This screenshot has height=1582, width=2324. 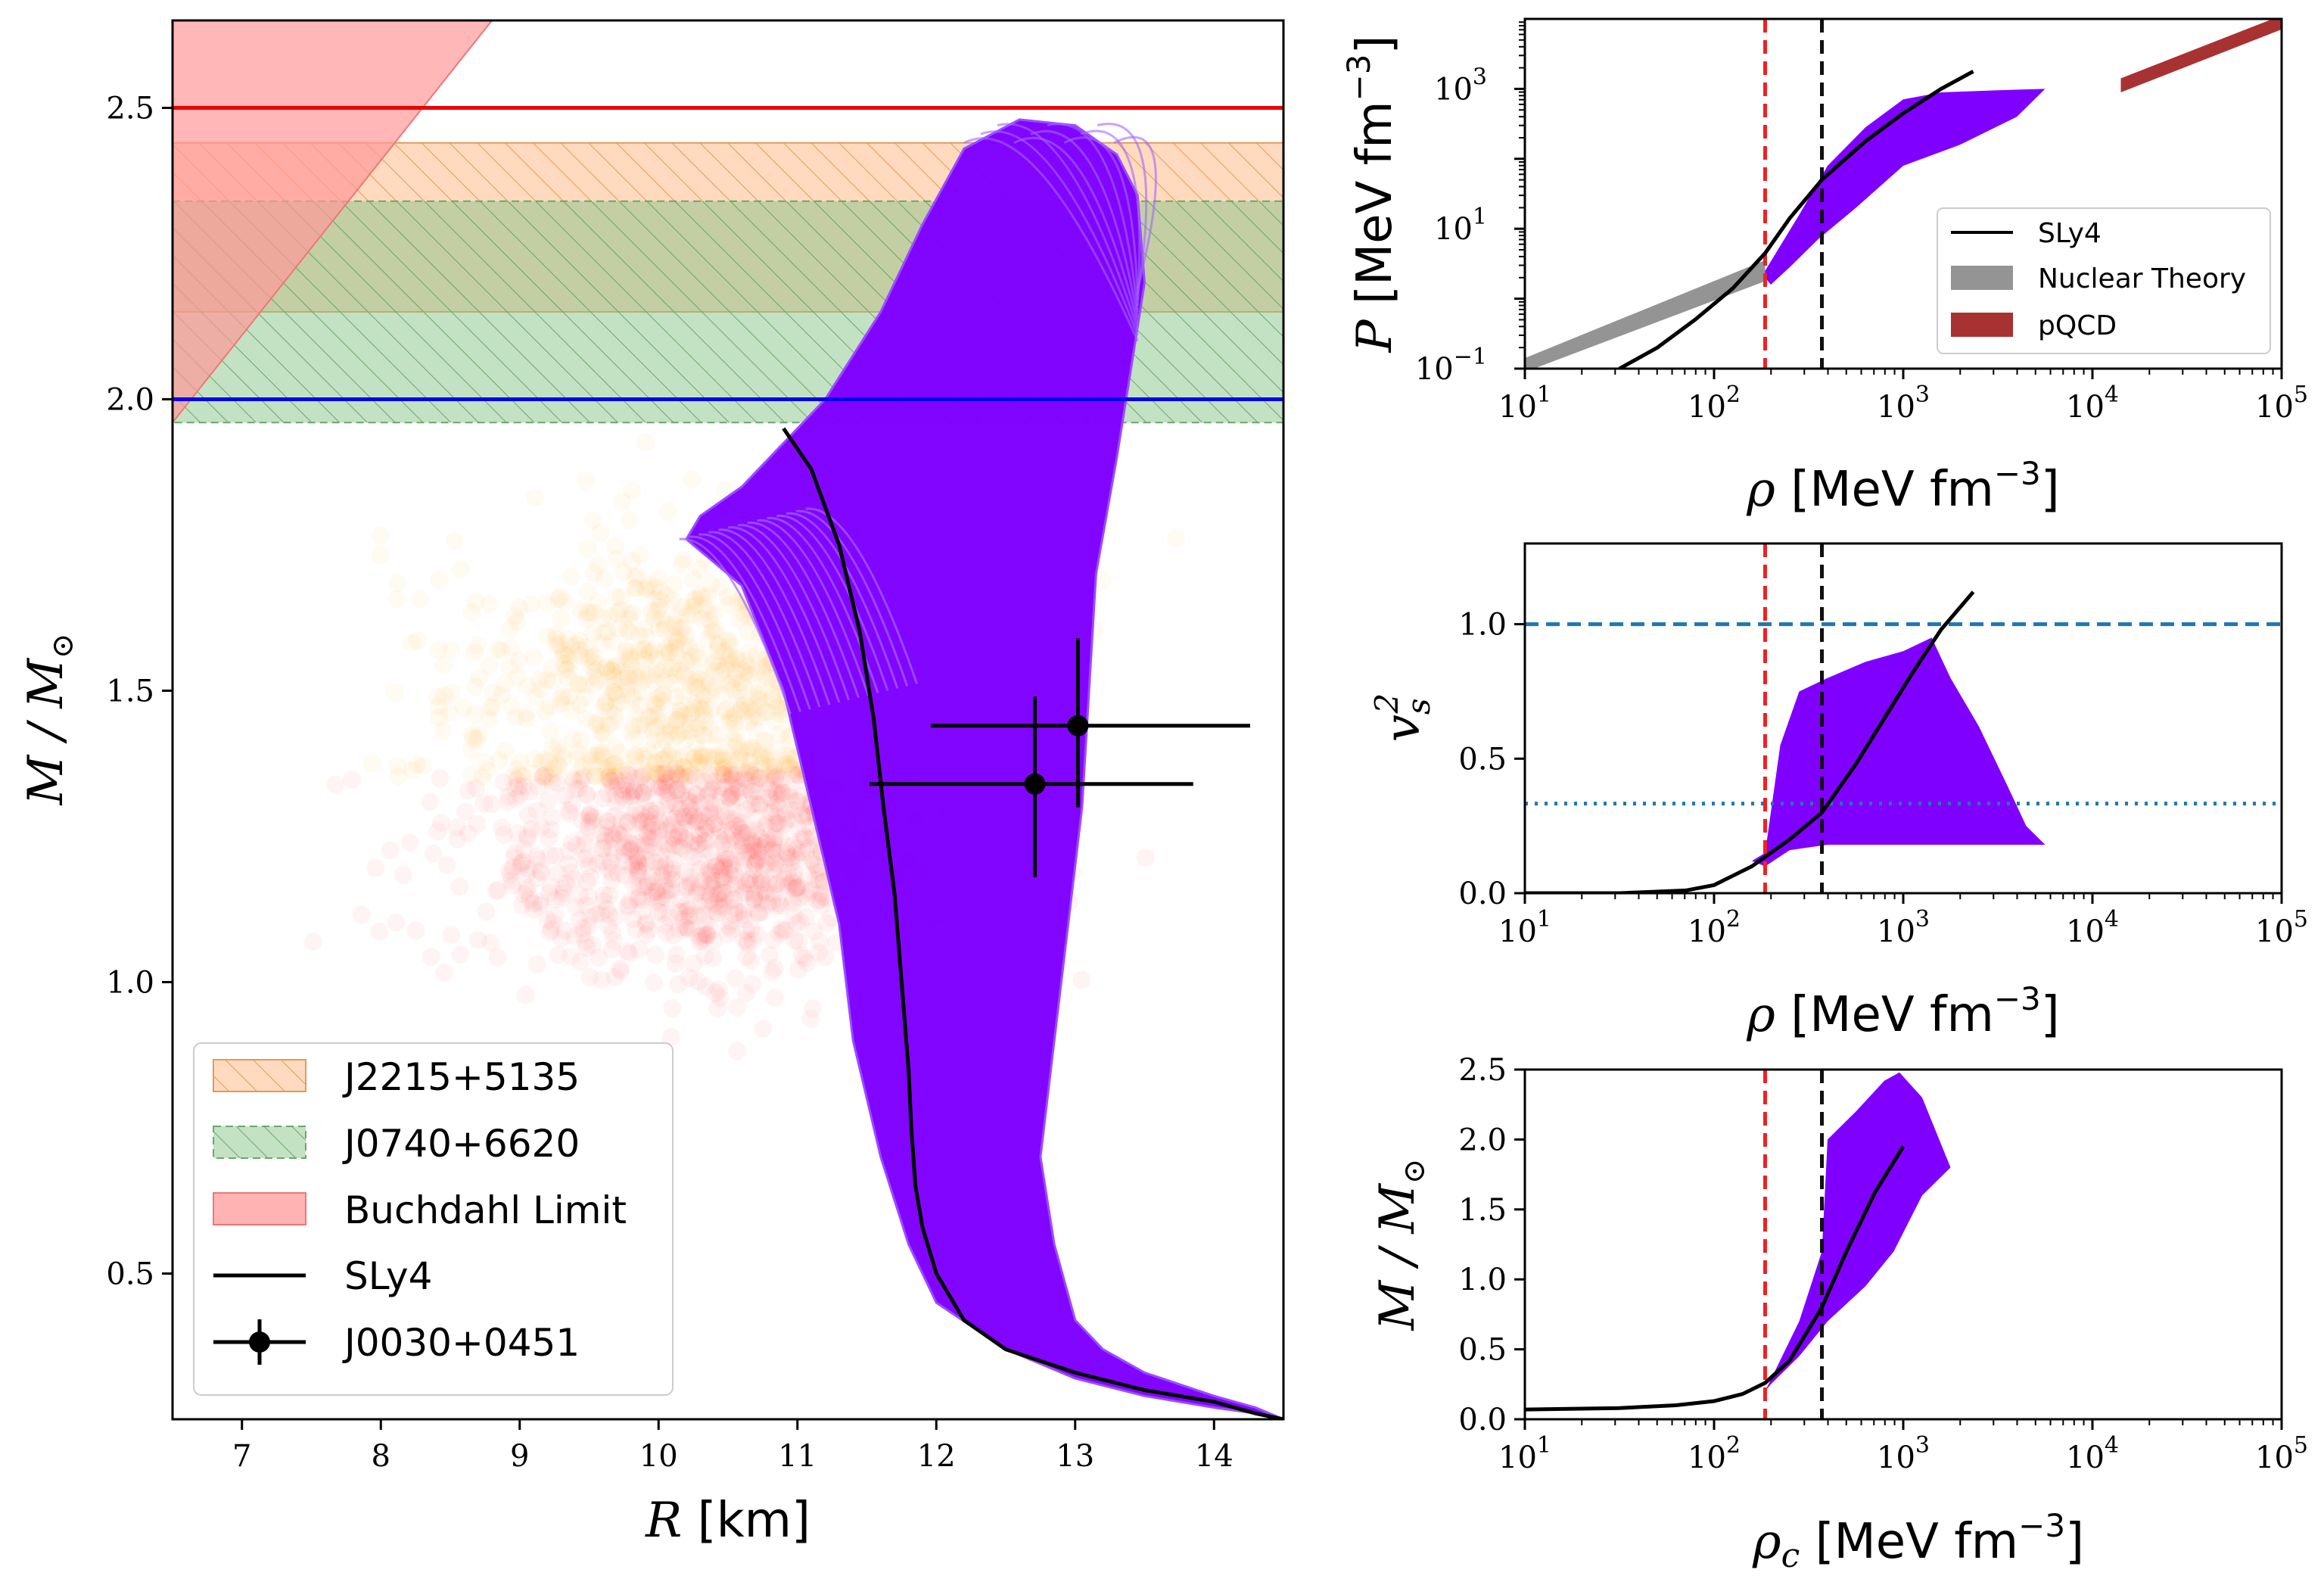 What do you see at coordinates (1451, 365) in the screenshot?
I see `y-tick-label-0: 10⁻¹` at bounding box center [1451, 365].